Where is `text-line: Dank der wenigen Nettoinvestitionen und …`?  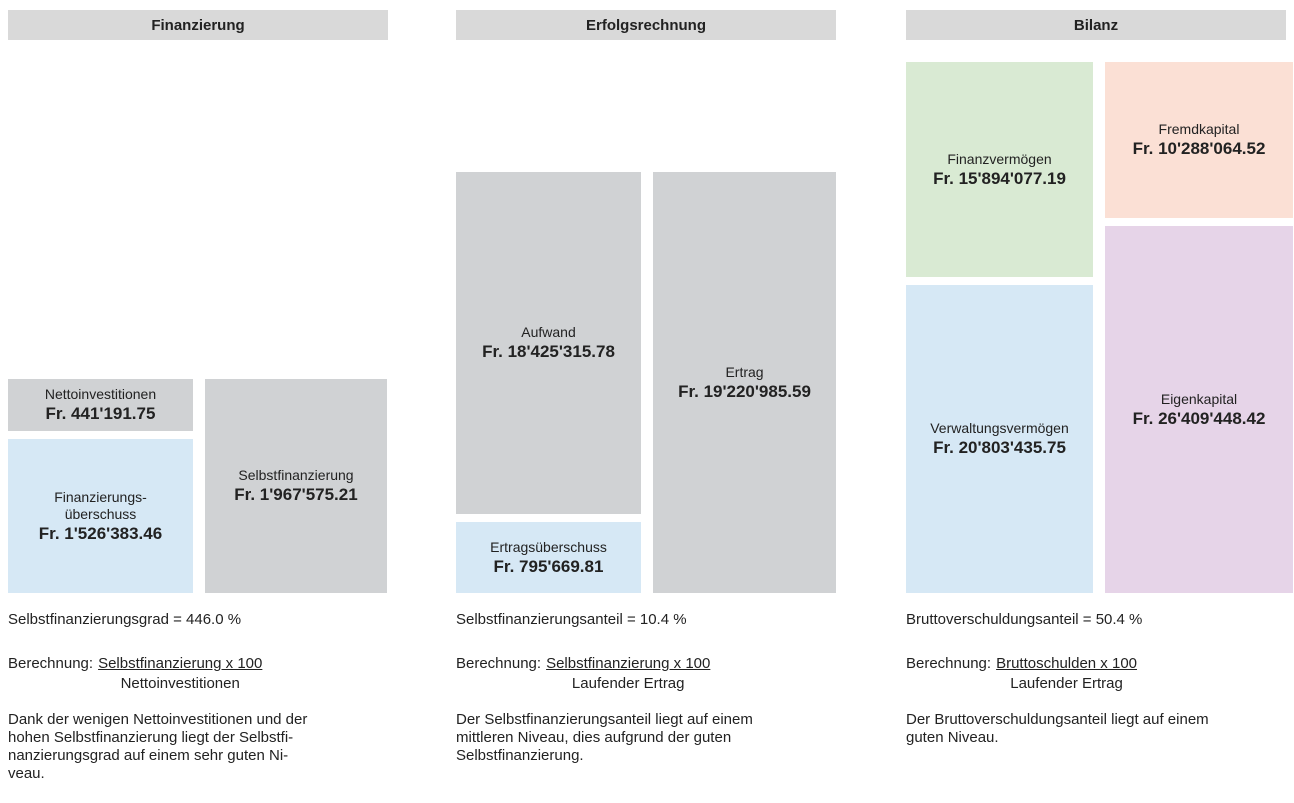 text-line: Dank der wenigen Nettoinvestitionen und … is located at coordinates (158, 719).